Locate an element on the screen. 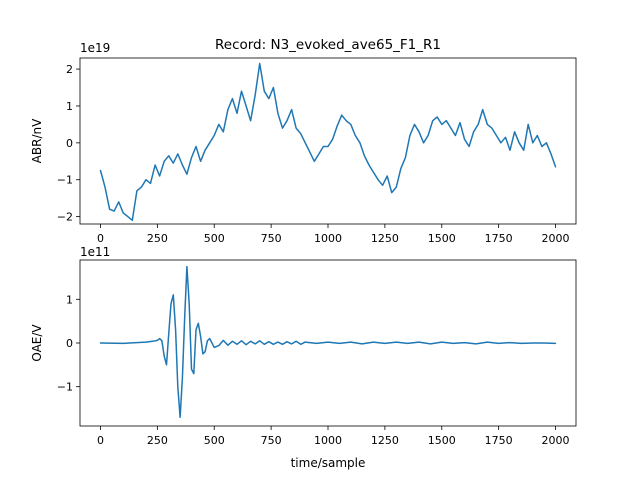 This screenshot has height=480, width=640. abr-x-tick-label: 1750 is located at coordinates (499, 238).